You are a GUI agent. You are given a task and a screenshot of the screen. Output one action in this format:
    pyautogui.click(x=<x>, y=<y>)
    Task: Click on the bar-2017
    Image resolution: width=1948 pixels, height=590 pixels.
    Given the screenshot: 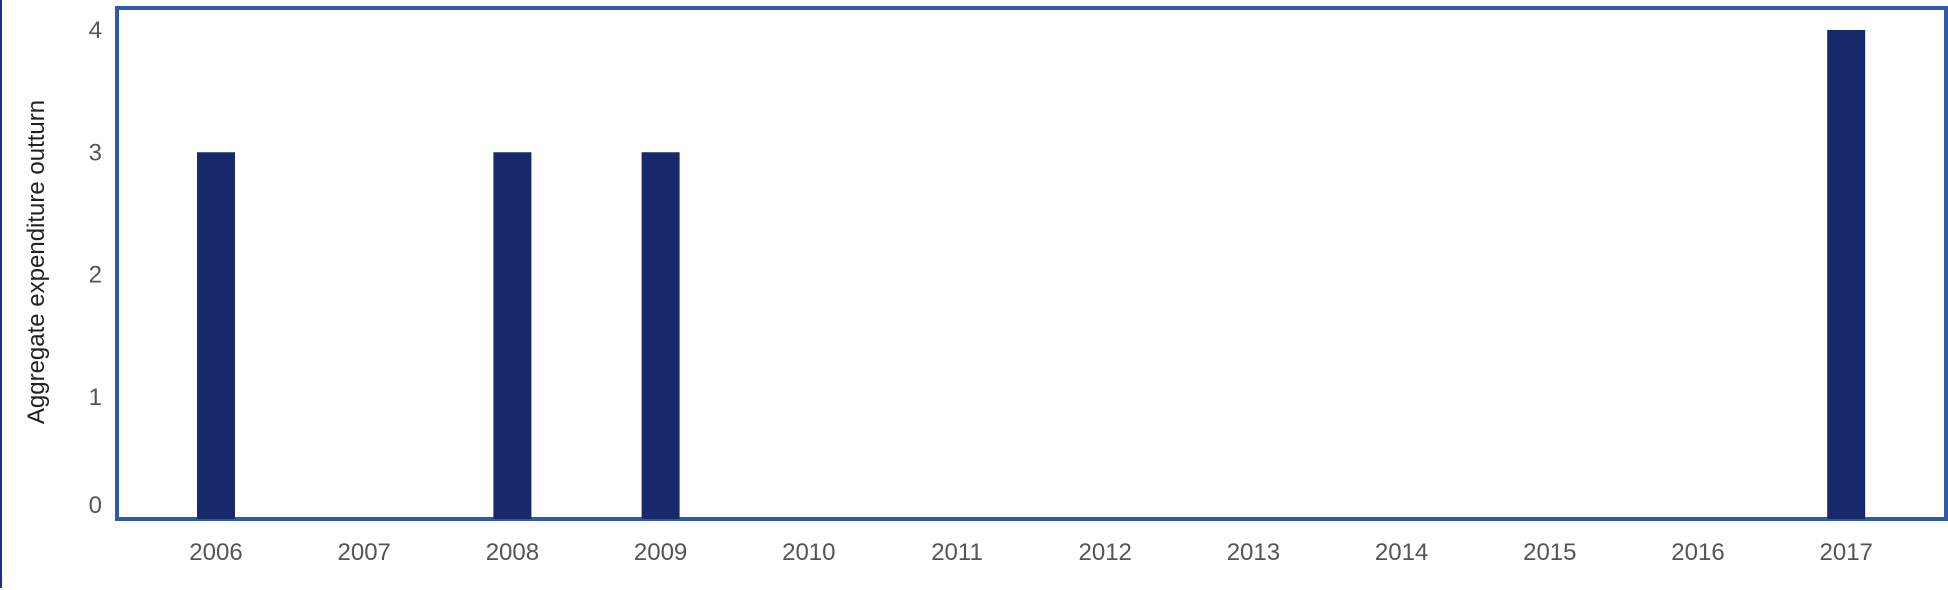 What is the action you would take?
    pyautogui.click(x=1846, y=274)
    